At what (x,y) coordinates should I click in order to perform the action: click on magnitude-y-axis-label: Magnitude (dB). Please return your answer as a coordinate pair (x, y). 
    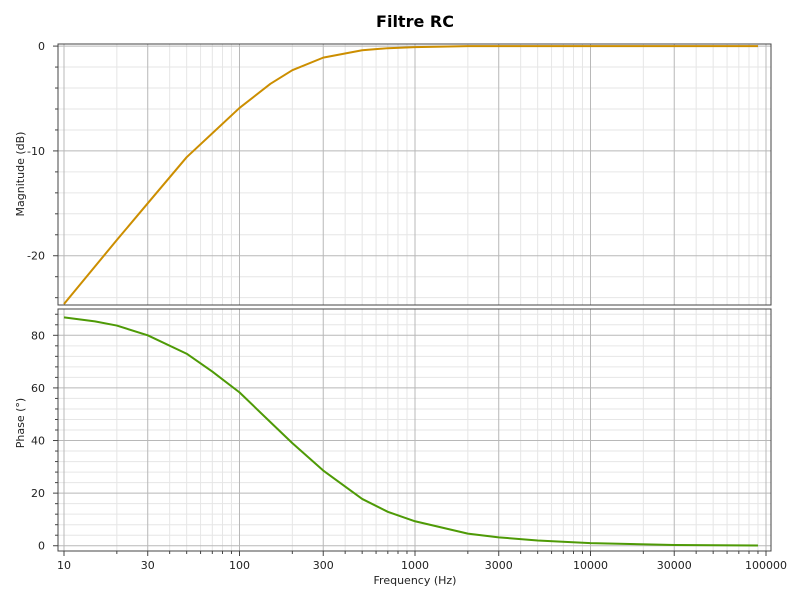
    Looking at the image, I should click on (20, 174).